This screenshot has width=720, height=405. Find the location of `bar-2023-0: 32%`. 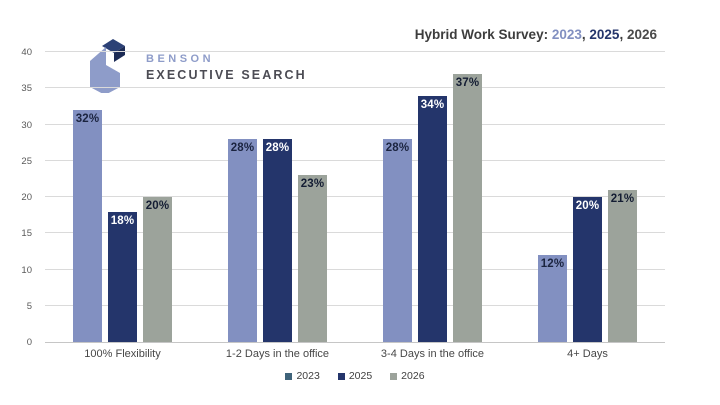

bar-2023-0: 32% is located at coordinates (87, 226).